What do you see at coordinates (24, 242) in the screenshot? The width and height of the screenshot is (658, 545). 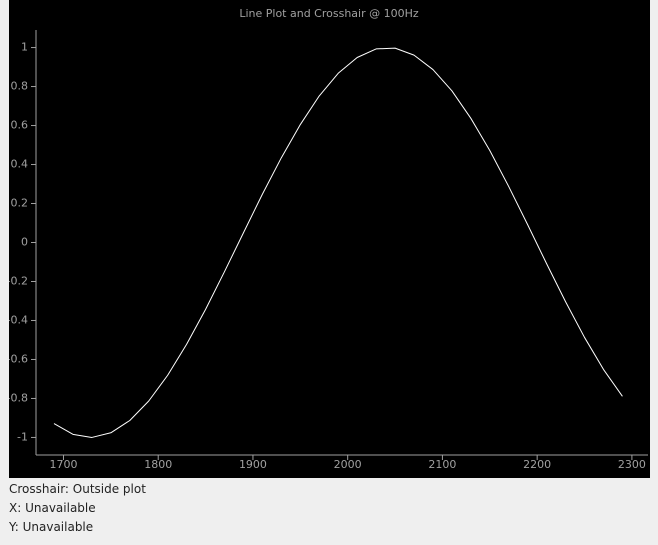 I see `y-tick-label: 0` at bounding box center [24, 242].